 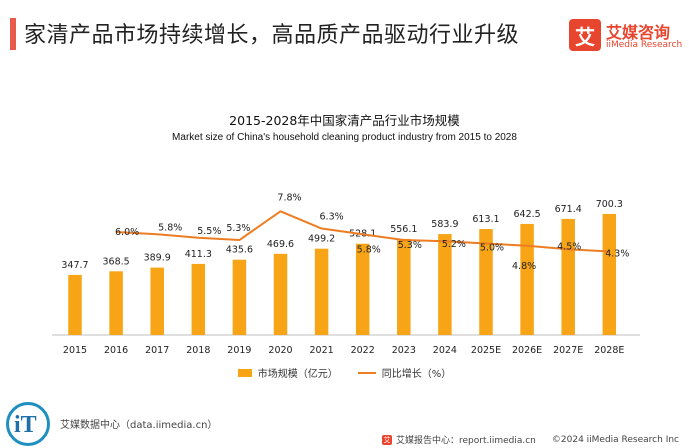 I want to click on line-label-2018: 5.5%, so click(x=209, y=231).